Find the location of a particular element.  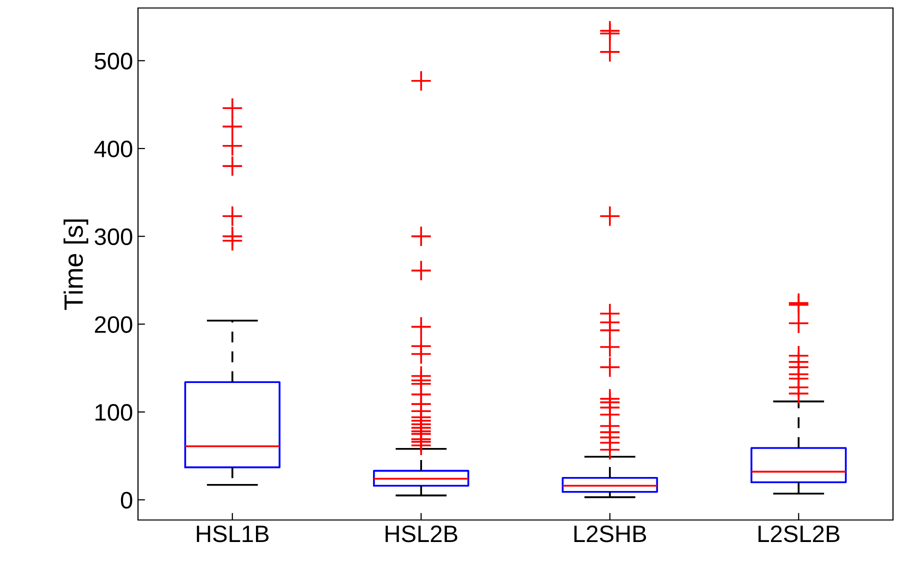

y-tick-label: 200 is located at coordinates (113, 324).